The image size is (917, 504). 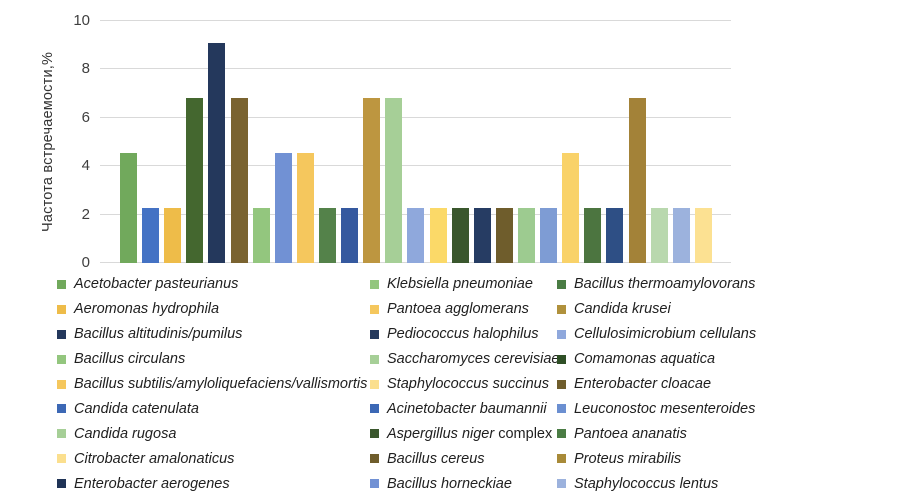 I want to click on legend-item: Cellulosimicrobium cellulans, so click(x=656, y=334).